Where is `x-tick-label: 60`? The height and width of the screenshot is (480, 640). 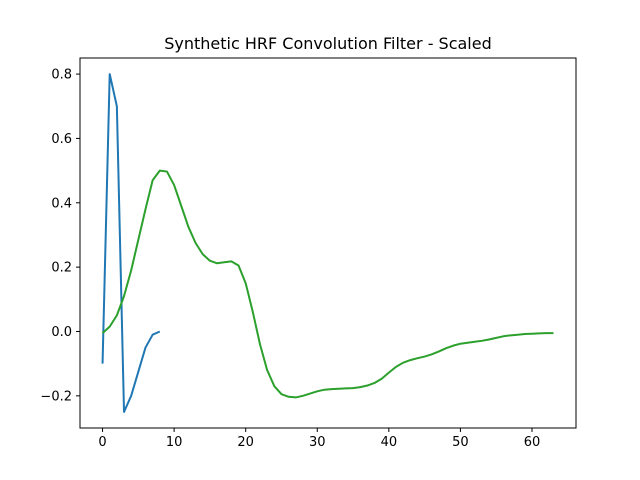
x-tick-label: 60 is located at coordinates (532, 442).